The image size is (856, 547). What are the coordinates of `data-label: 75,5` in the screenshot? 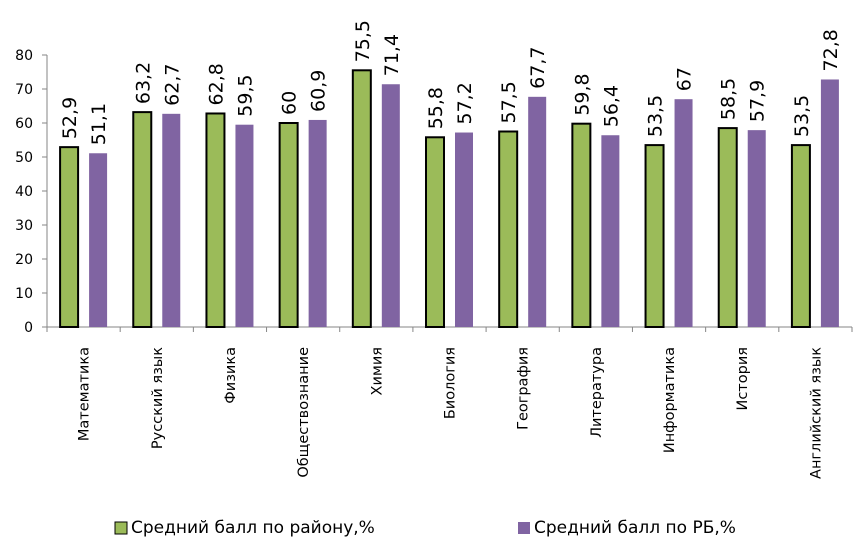 It's located at (363, 41).